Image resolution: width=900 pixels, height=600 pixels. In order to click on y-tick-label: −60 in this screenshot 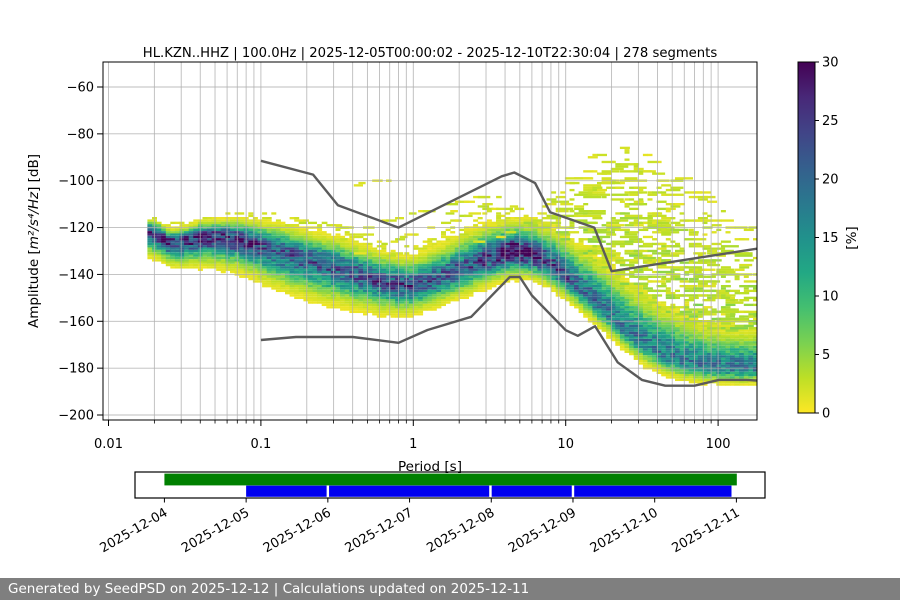, I will do `click(80, 88)`.